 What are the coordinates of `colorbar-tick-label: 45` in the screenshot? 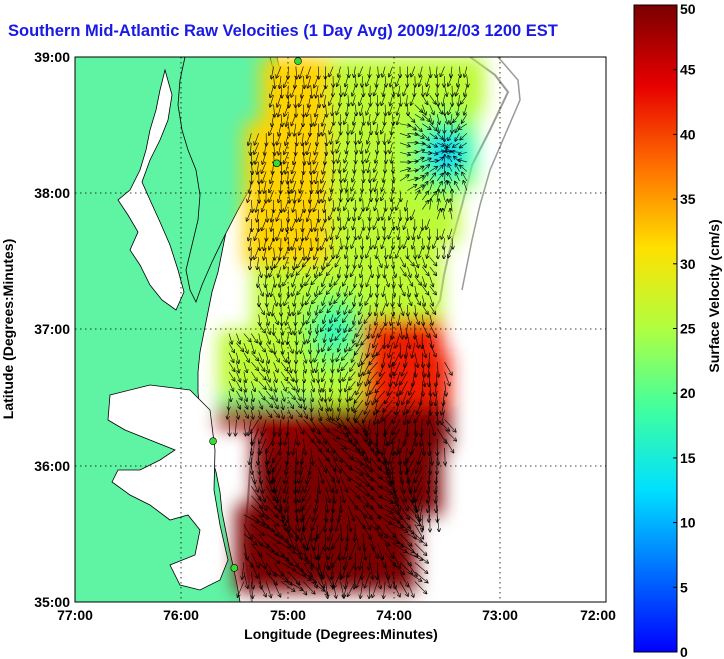 It's located at (688, 70).